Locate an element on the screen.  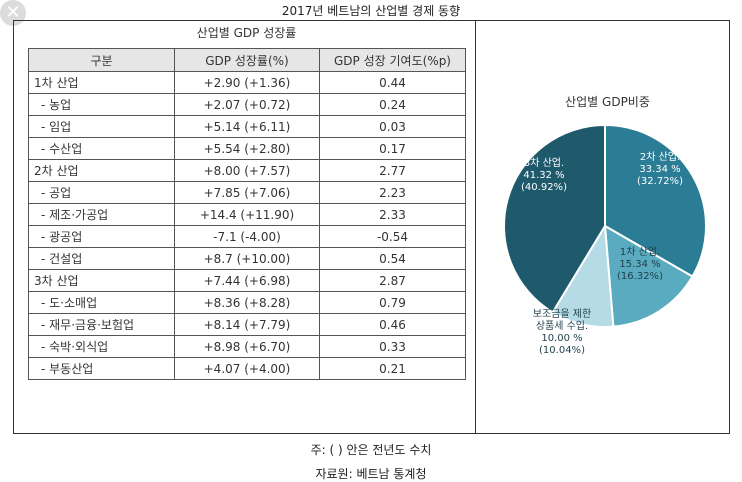
table-row: - 농업 +2.07 (+0.72) 0.24 is located at coordinates (247, 104).